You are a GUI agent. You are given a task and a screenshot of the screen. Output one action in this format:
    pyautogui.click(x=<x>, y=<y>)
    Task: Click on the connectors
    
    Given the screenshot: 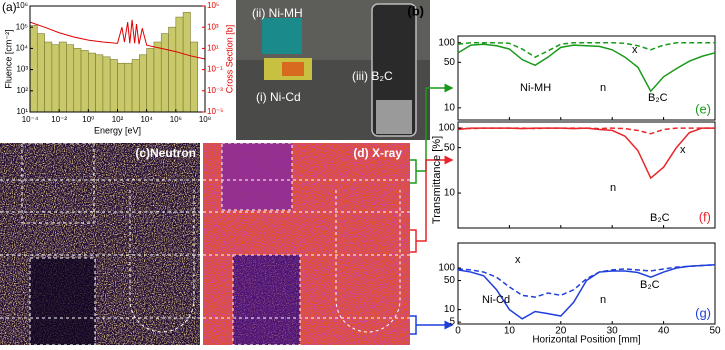 What is the action you would take?
    pyautogui.click(x=431, y=211)
    